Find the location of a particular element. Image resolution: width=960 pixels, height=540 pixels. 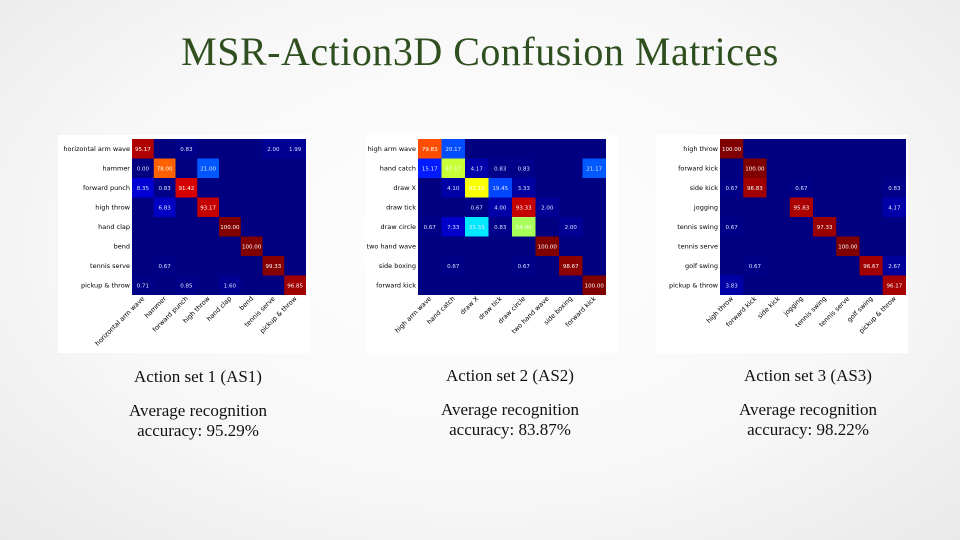

row-label: golf swing is located at coordinates (701, 266).